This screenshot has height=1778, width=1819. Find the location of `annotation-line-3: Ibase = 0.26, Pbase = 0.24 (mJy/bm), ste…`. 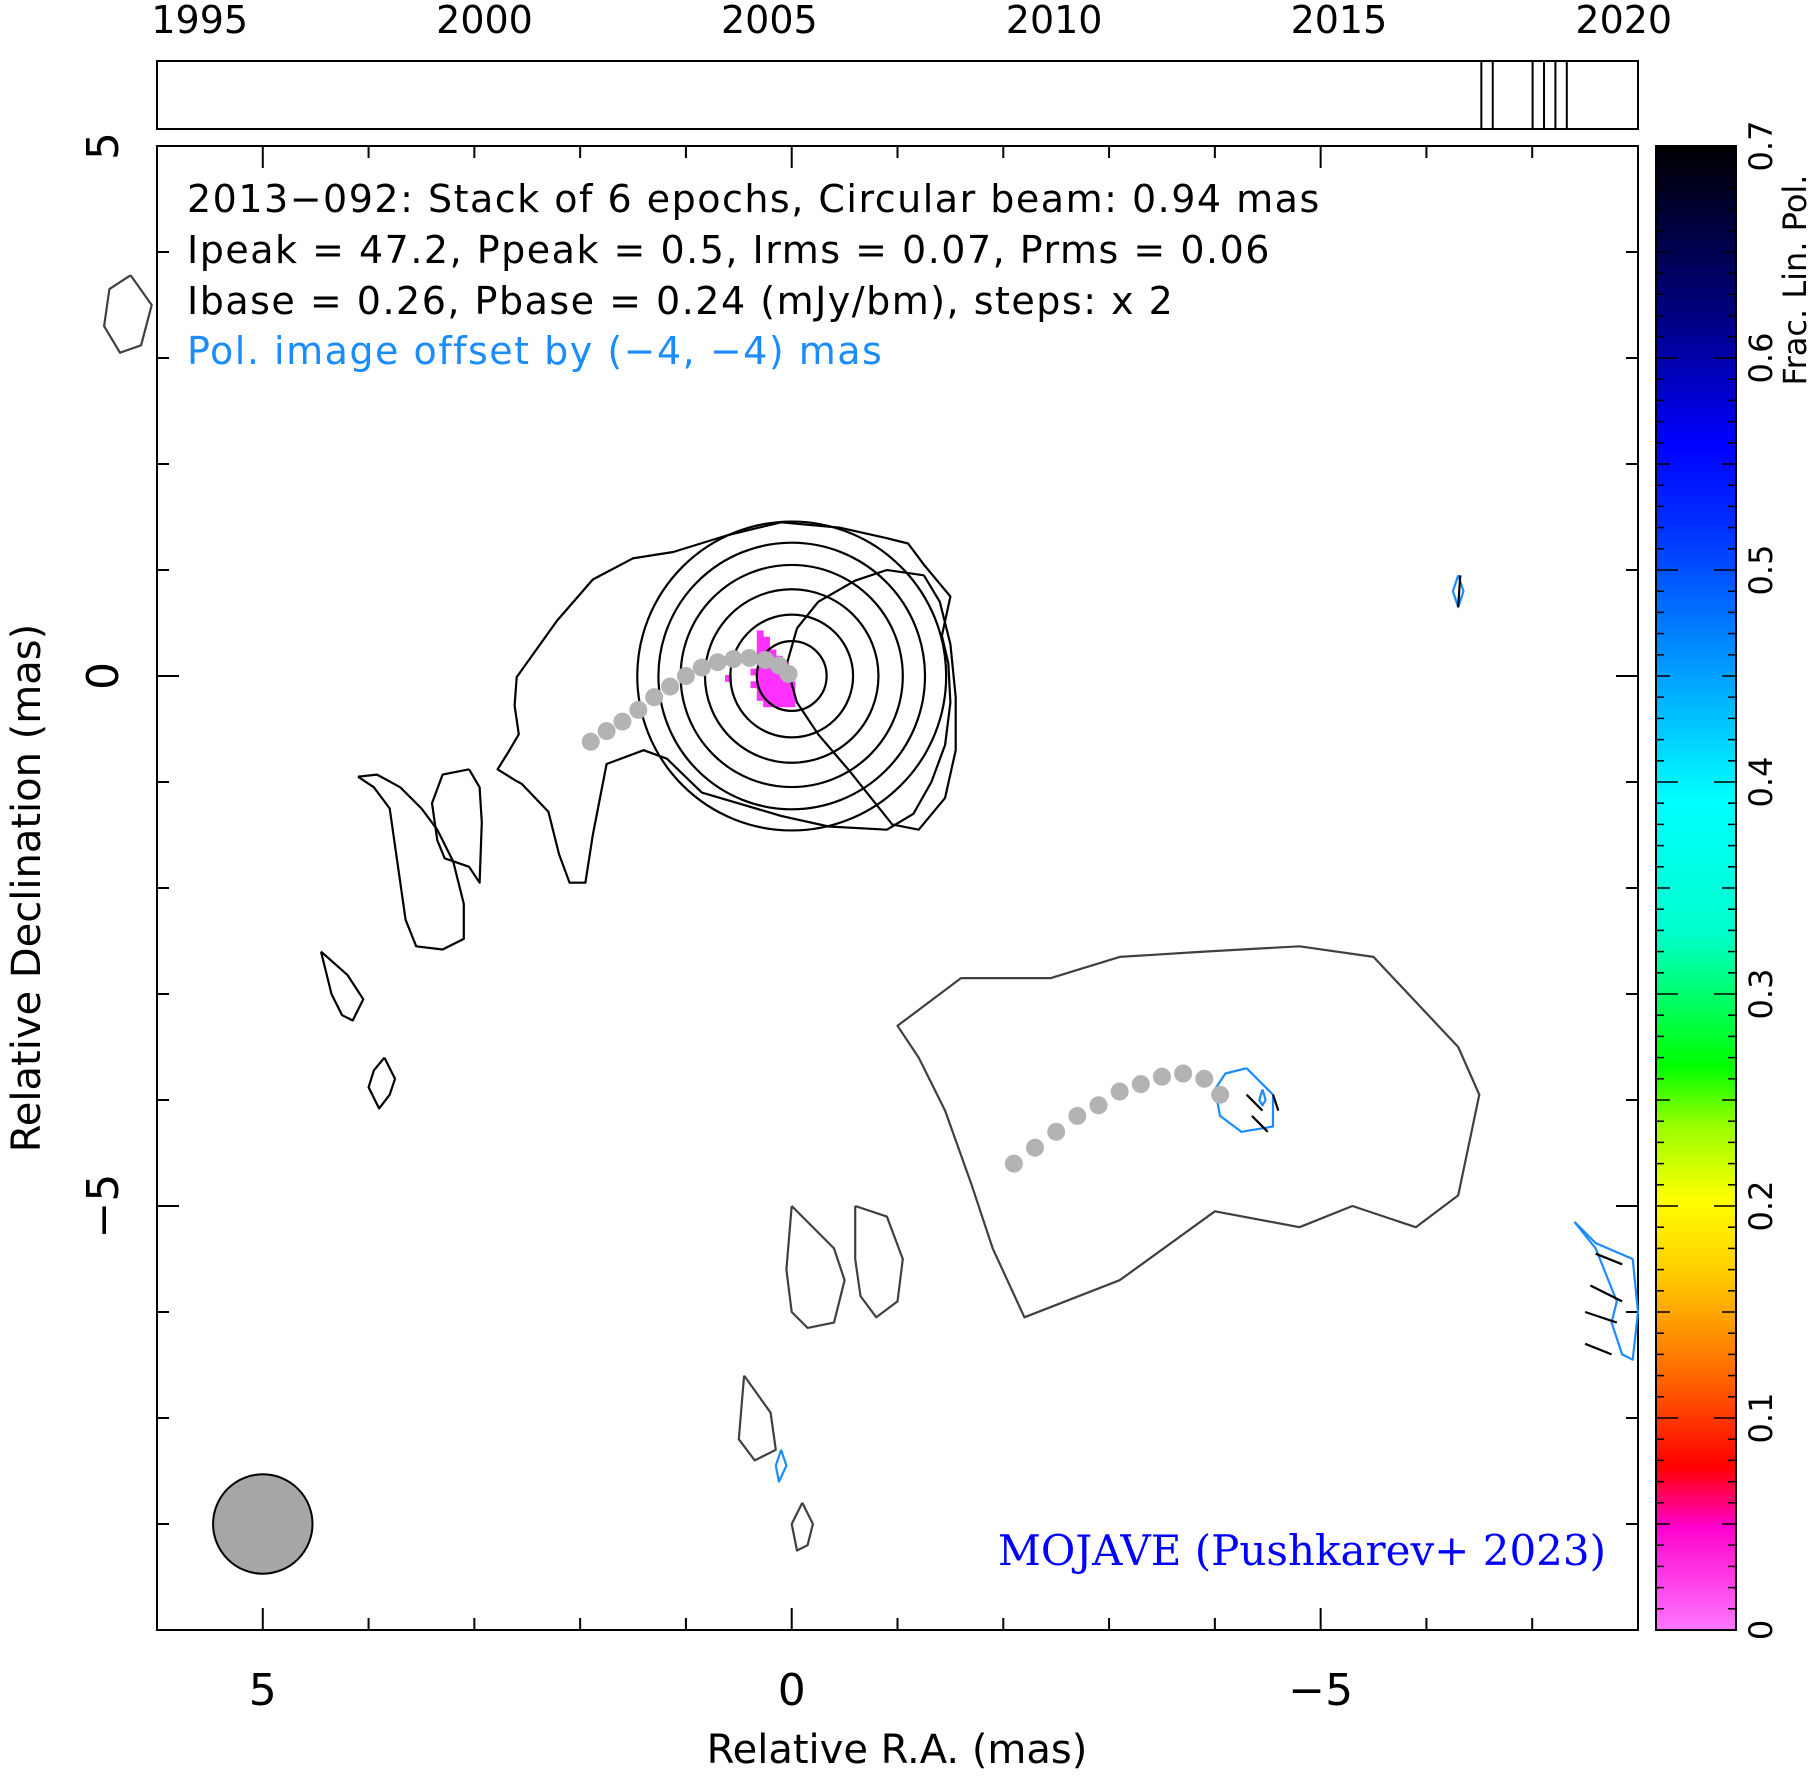

annotation-line-3: Ibase = 0.26, Pbase = 0.24 (mJy/bm), ste… is located at coordinates (680, 301).